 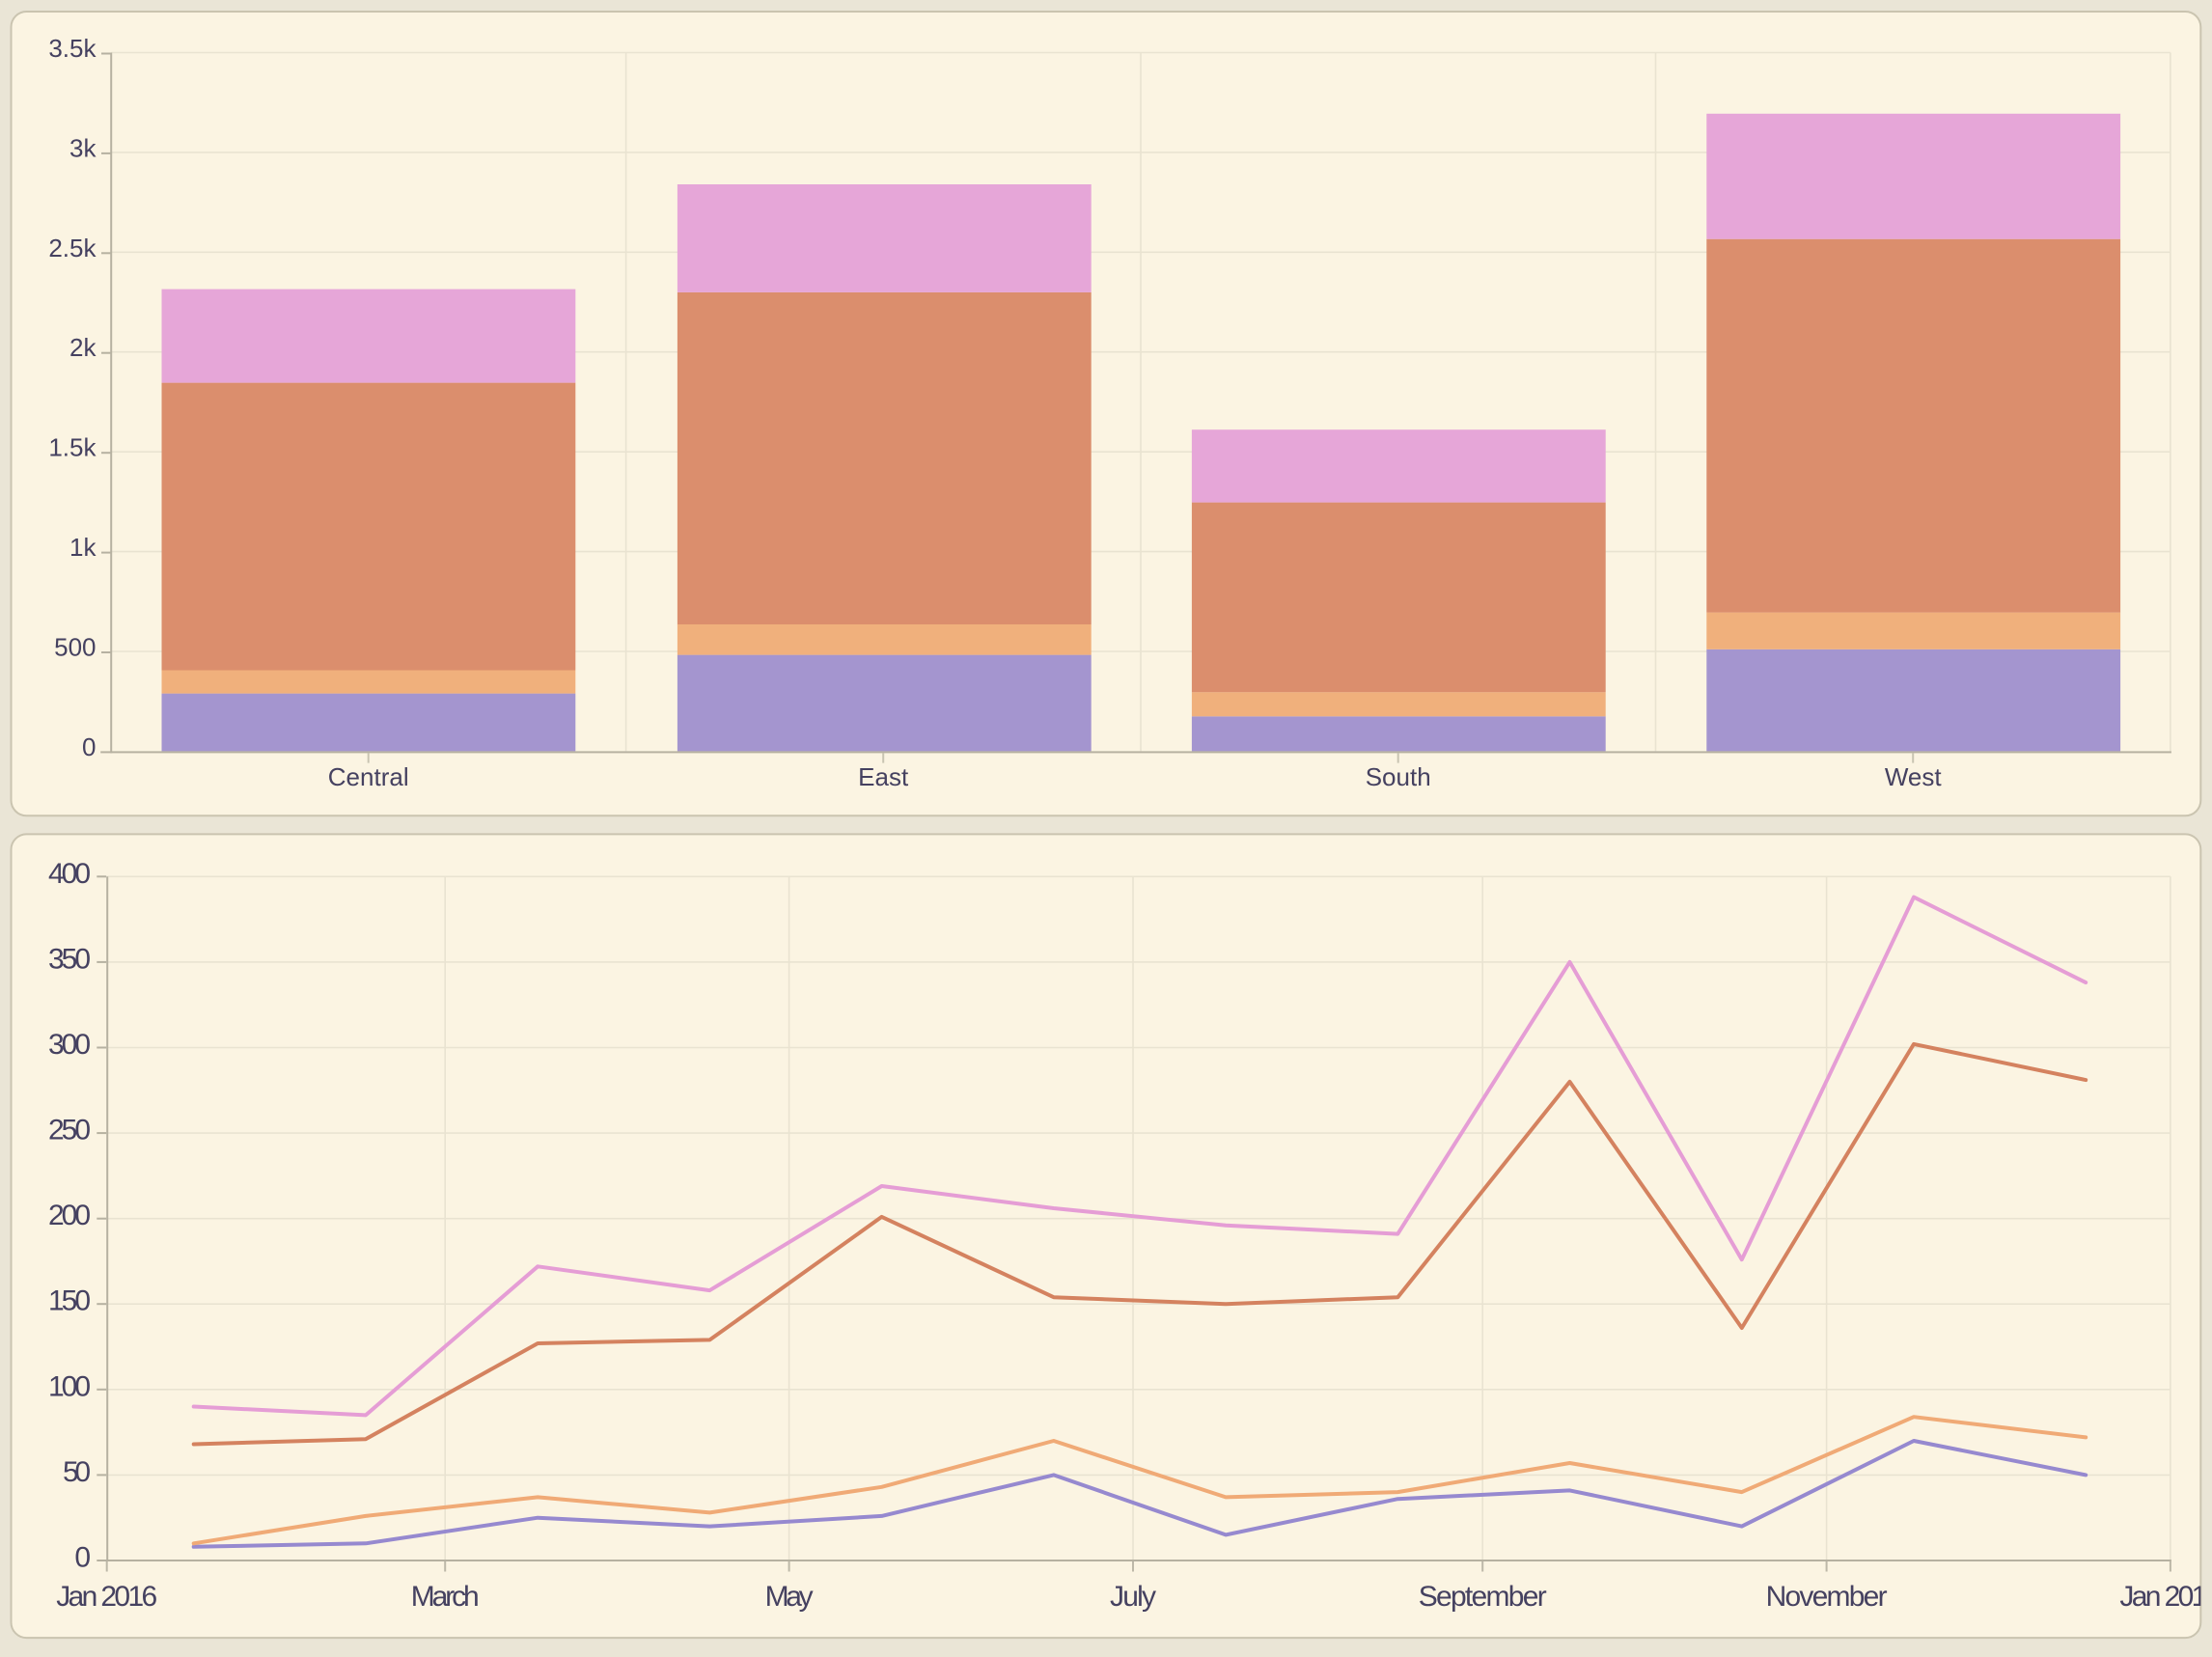 What do you see at coordinates (69, 1130) in the screenshot?
I see `svg-text: 250` at bounding box center [69, 1130].